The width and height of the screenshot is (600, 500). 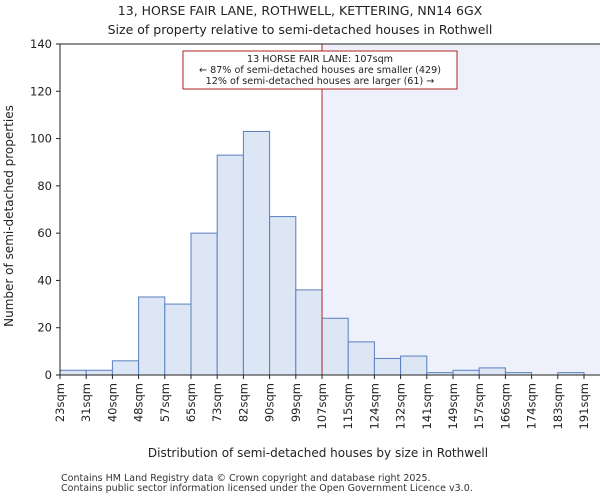 I want to click on x-tick-label: 90sqm, so click(x=270, y=402).